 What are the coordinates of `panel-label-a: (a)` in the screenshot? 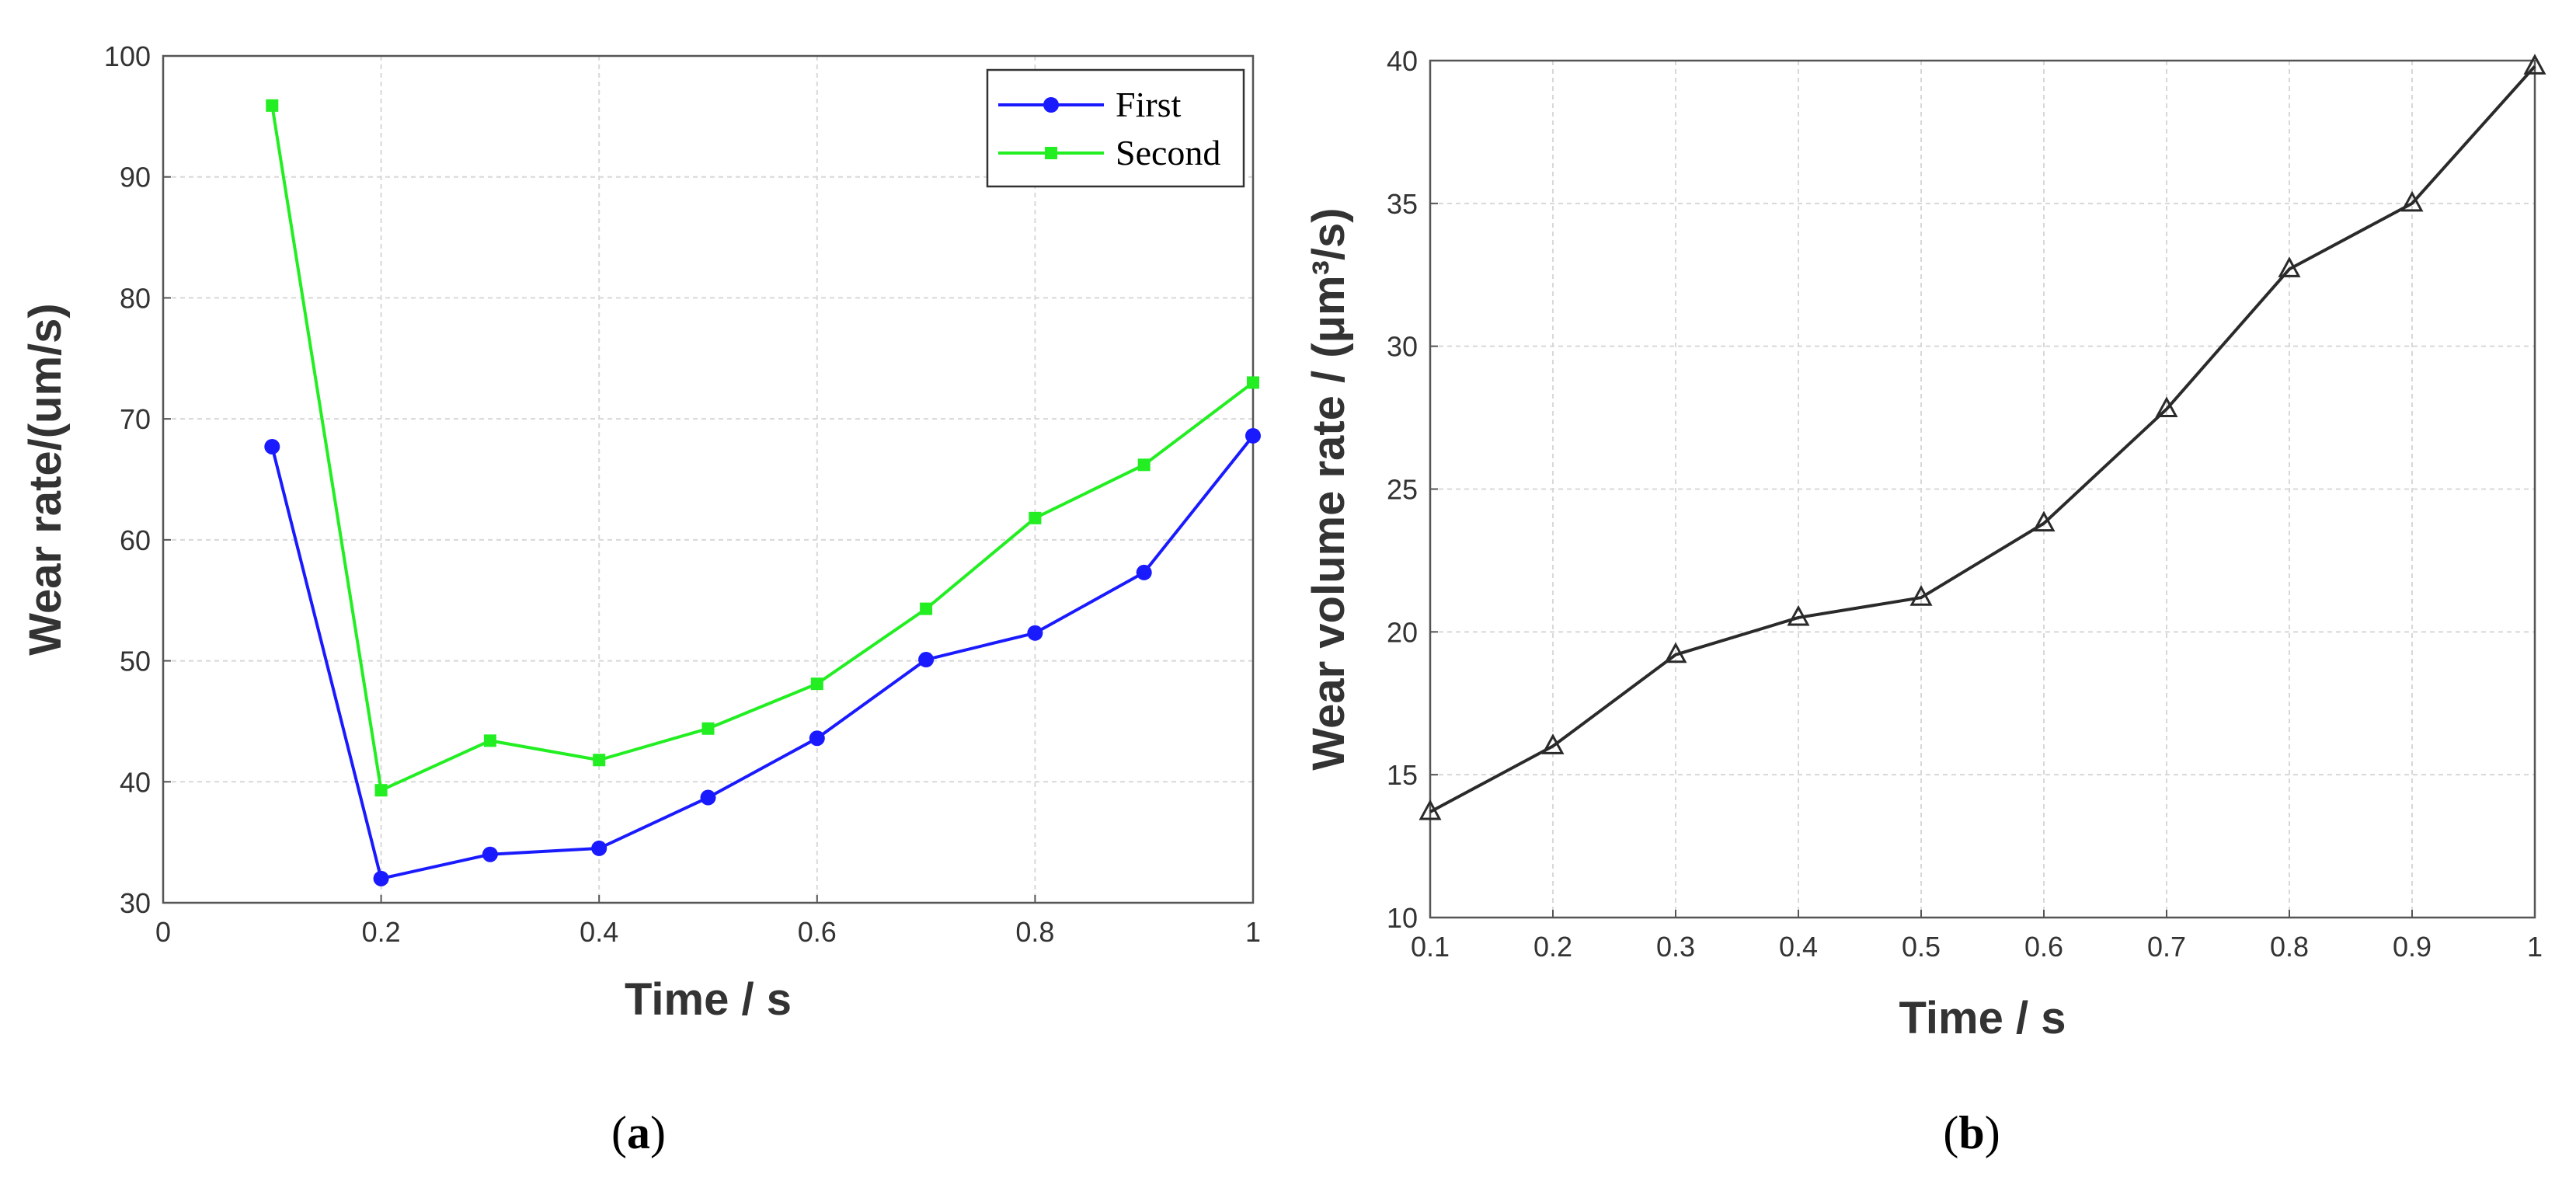 It's located at (639, 1132).